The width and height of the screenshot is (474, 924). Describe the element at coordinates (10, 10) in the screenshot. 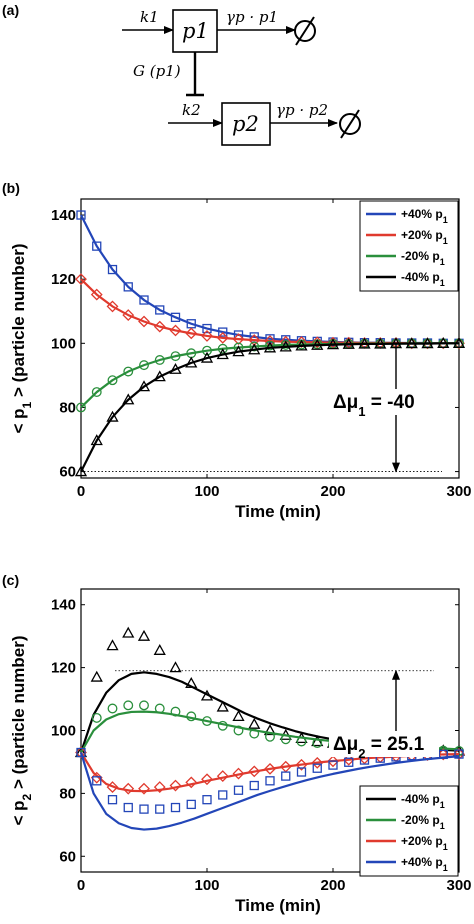

I see `panel-label-a: (a)` at that location.